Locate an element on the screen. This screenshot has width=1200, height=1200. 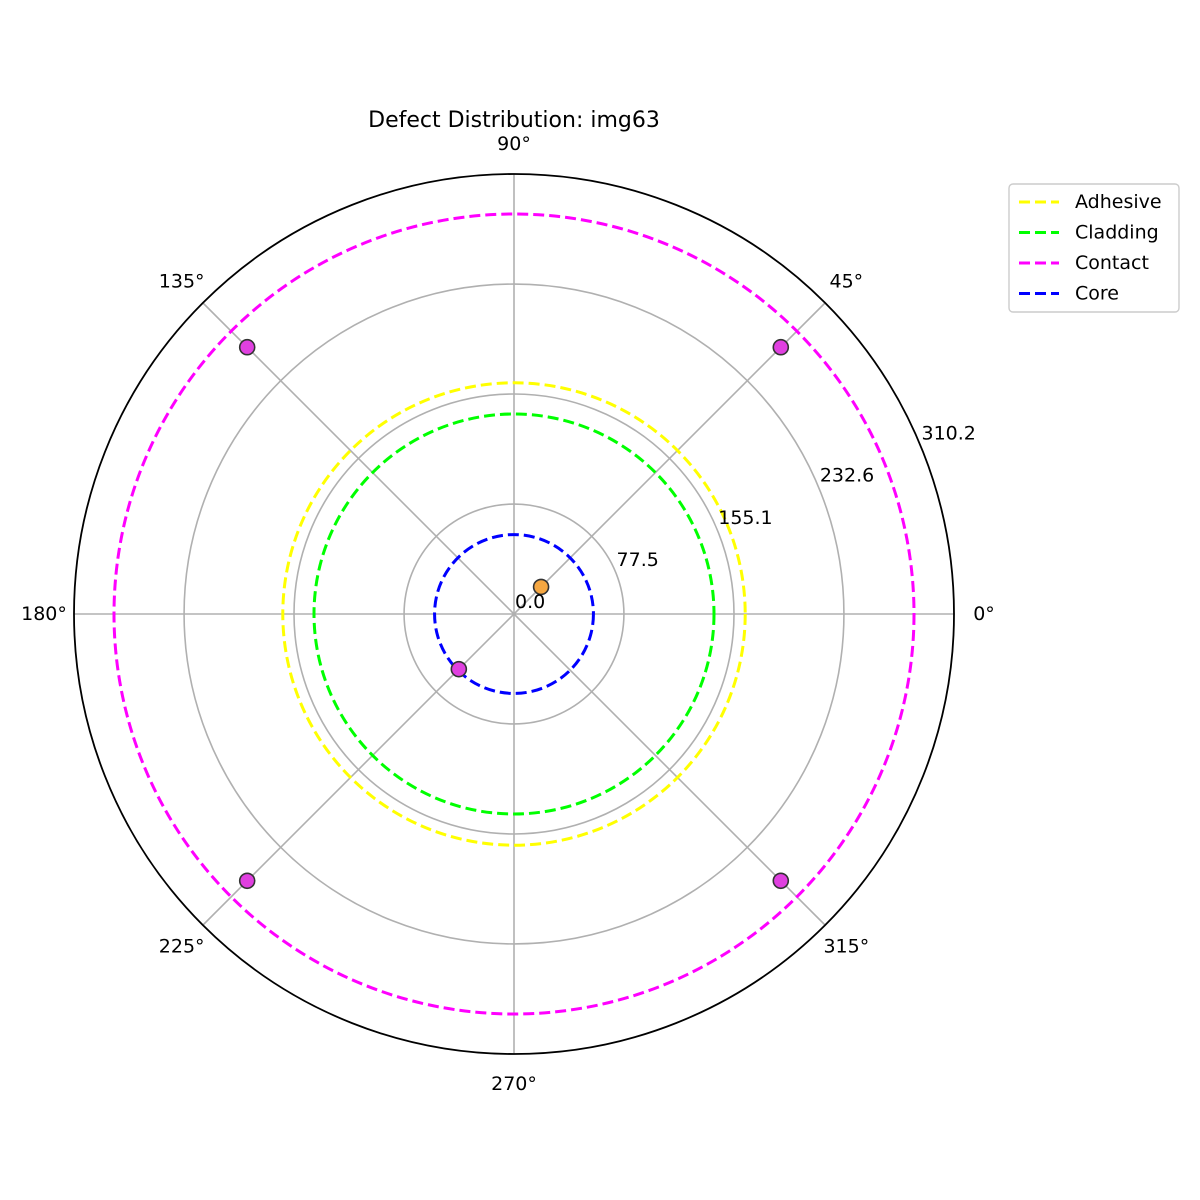
angular-tick-label-1: 45° is located at coordinates (846, 282).